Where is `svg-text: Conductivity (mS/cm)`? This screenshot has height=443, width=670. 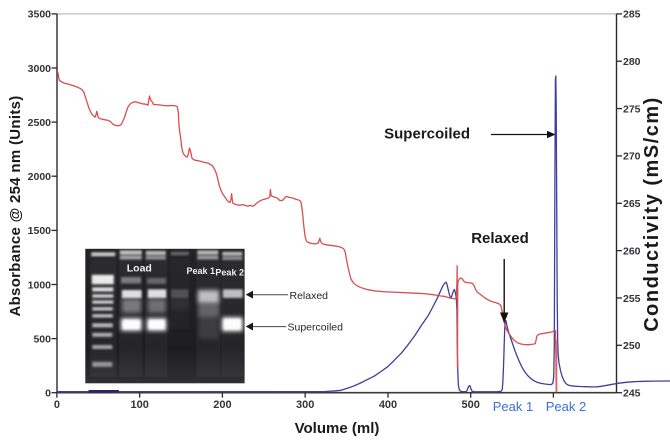 svg-text: Conductivity (mS/cm) is located at coordinates (652, 214).